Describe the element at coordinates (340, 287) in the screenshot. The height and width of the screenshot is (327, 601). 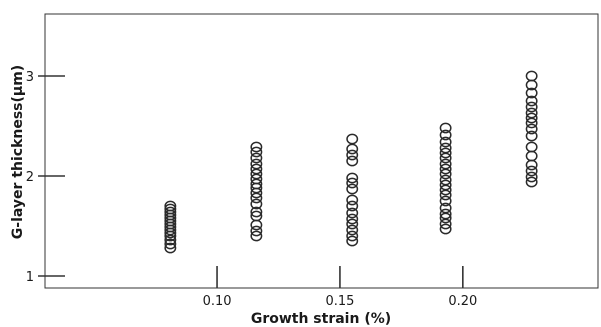
I see `x-axis: 0.10 0.15 0.20` at that location.